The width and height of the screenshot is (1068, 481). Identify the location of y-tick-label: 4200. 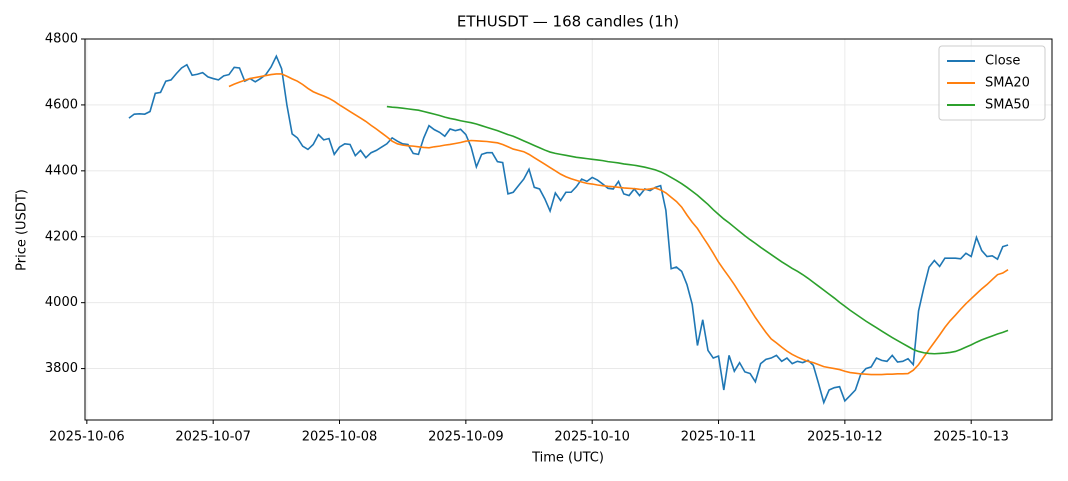
(61, 236).